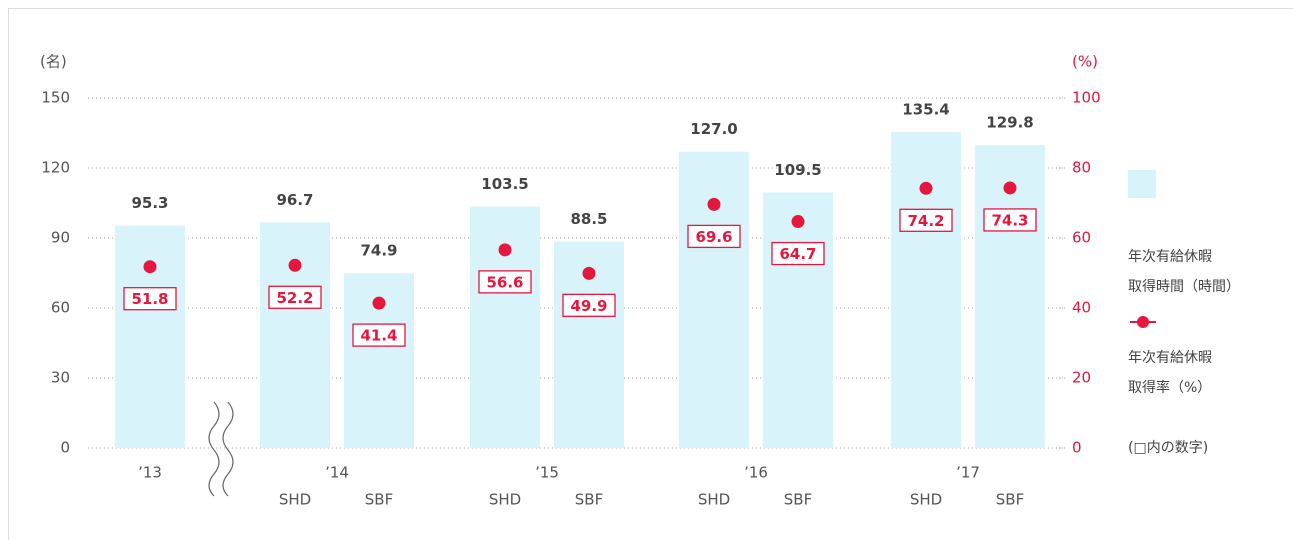 This screenshot has width=1293, height=540. I want to click on bar-value-label: 127.0, so click(713, 129).